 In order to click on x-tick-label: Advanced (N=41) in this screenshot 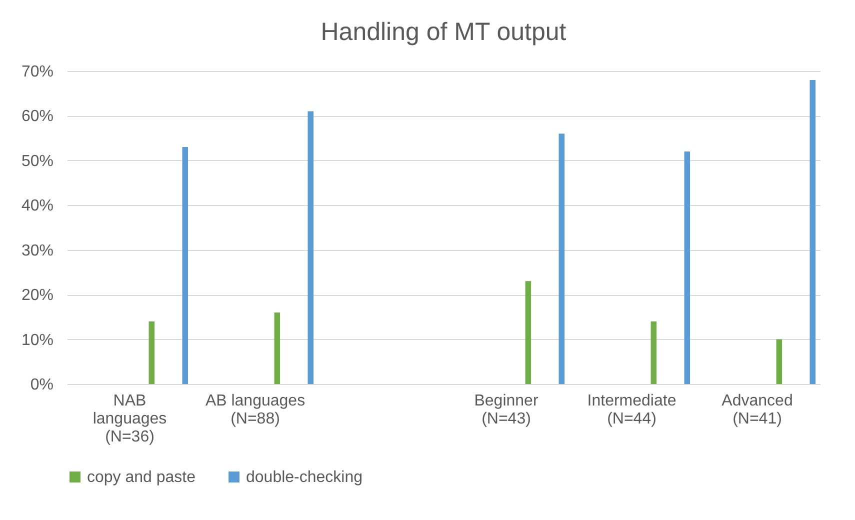, I will do `click(757, 410)`.